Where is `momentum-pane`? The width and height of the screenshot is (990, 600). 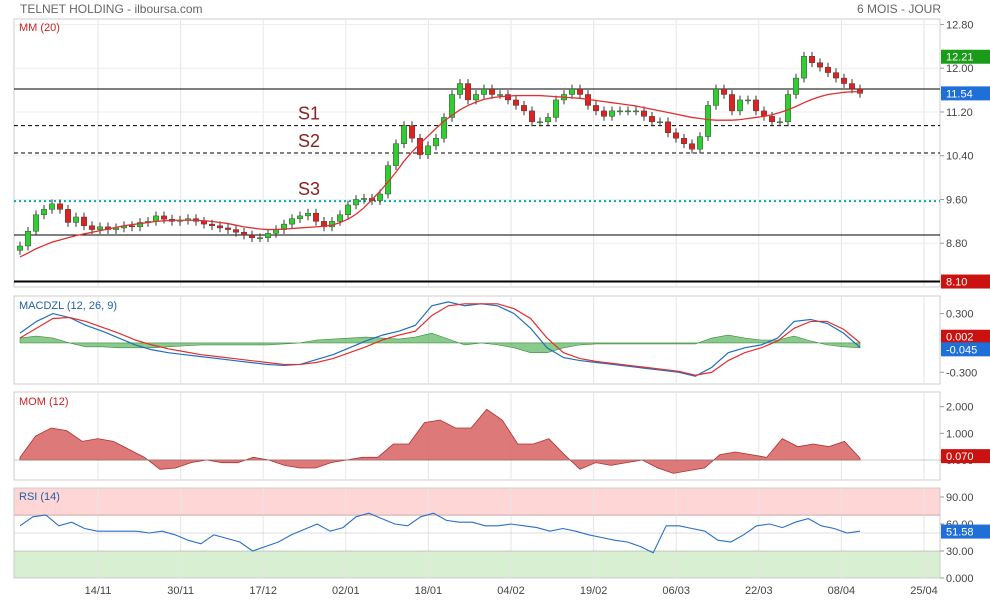
momentum-pane is located at coordinates (477, 441).